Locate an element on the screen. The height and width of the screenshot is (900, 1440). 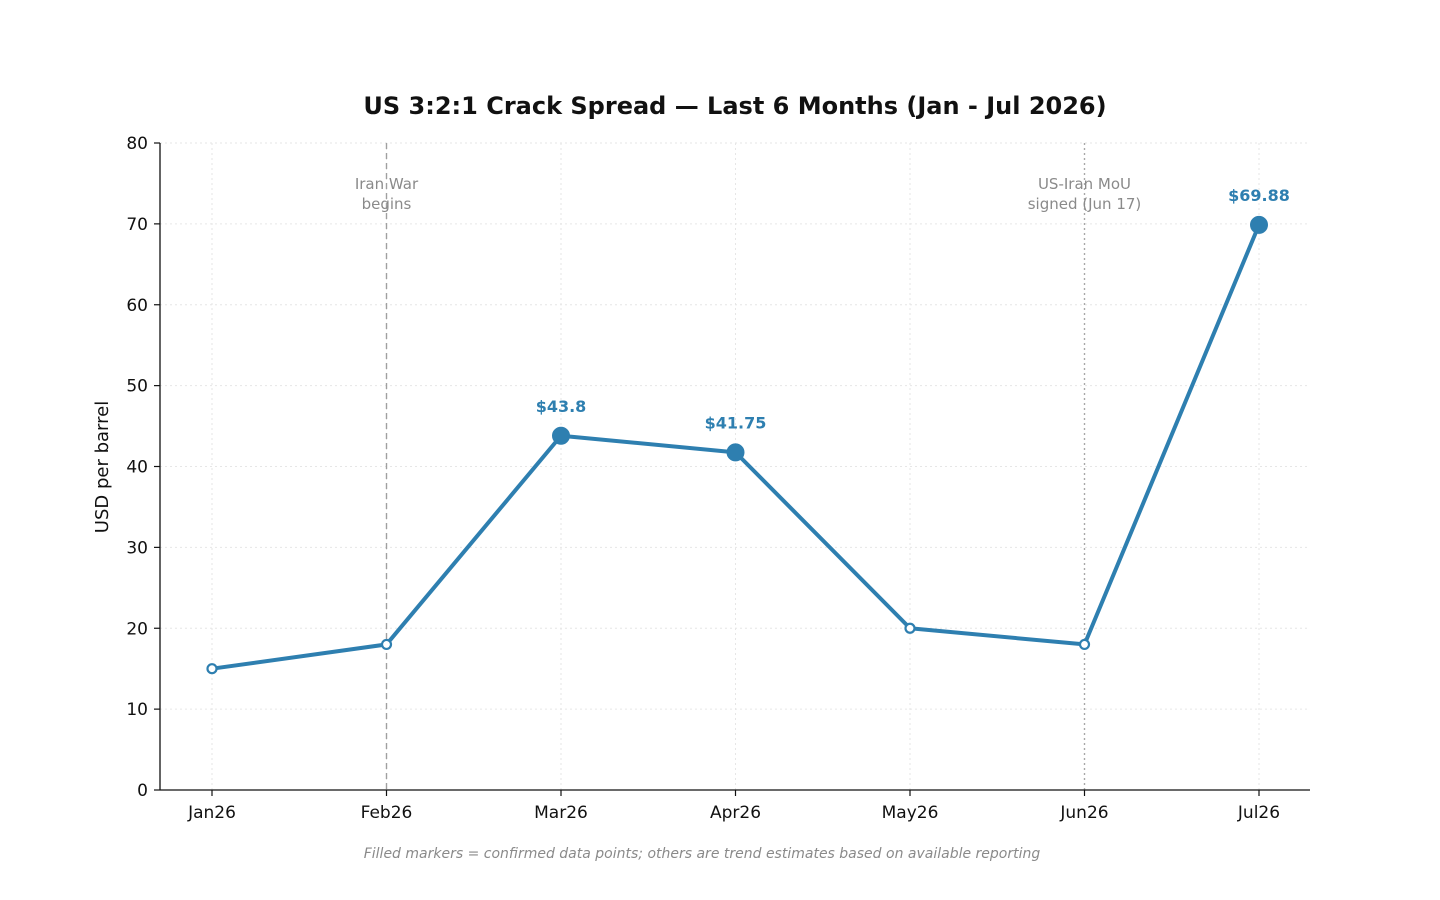
x-tick-label: Jan26 is located at coordinates (211, 813).